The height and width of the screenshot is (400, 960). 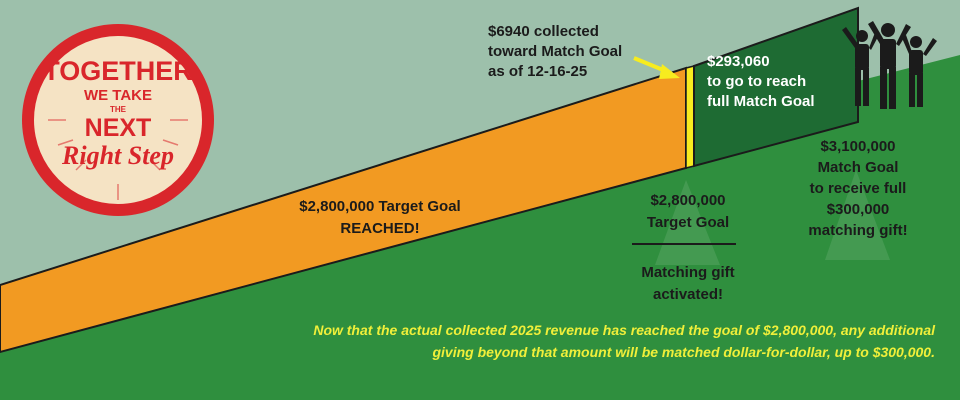 I want to click on target-goal-amount: $2,800,000, so click(x=688, y=200).